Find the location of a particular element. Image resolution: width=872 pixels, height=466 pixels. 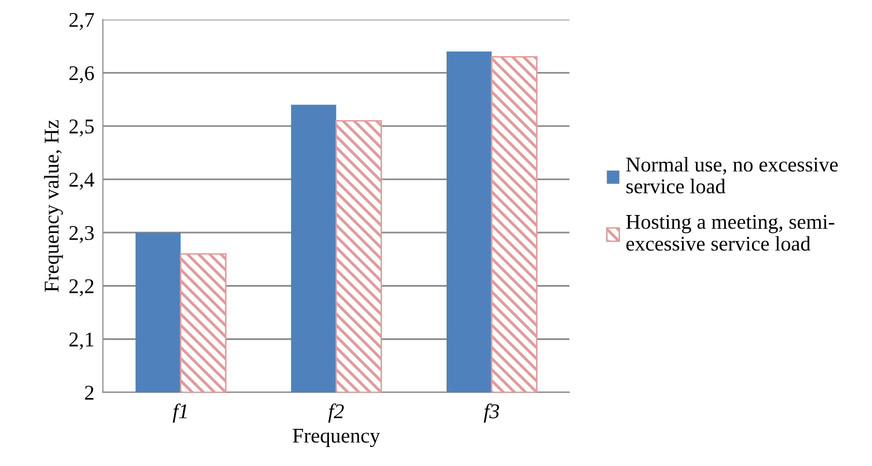

y-tick-label: 2,2 is located at coordinates (81, 287).